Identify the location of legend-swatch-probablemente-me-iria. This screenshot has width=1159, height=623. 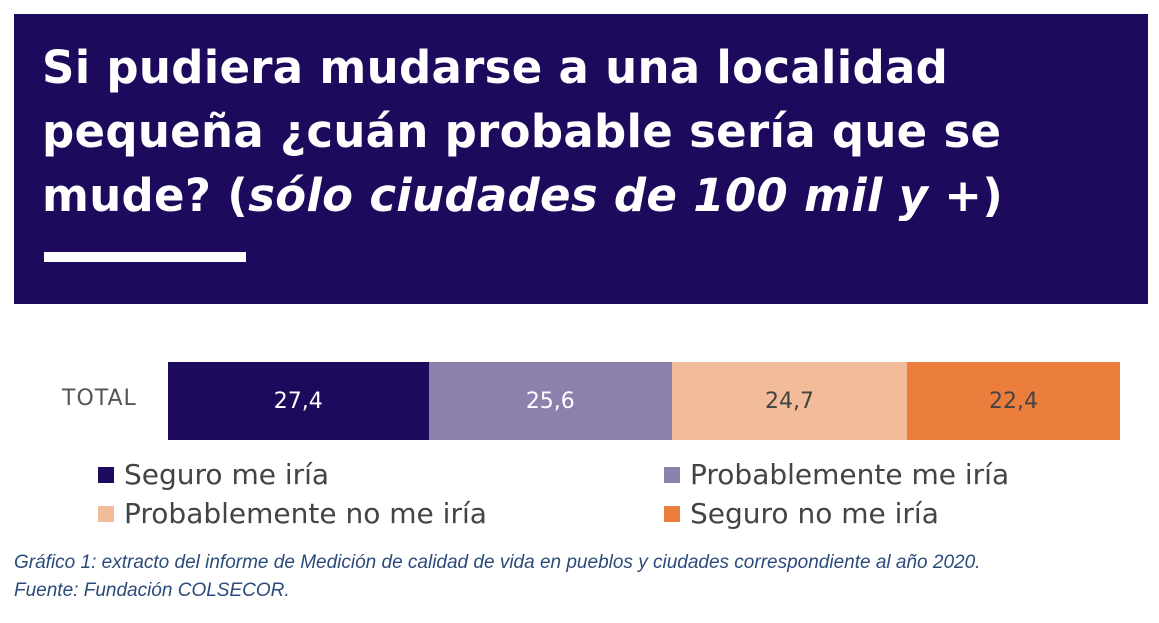
(672, 474).